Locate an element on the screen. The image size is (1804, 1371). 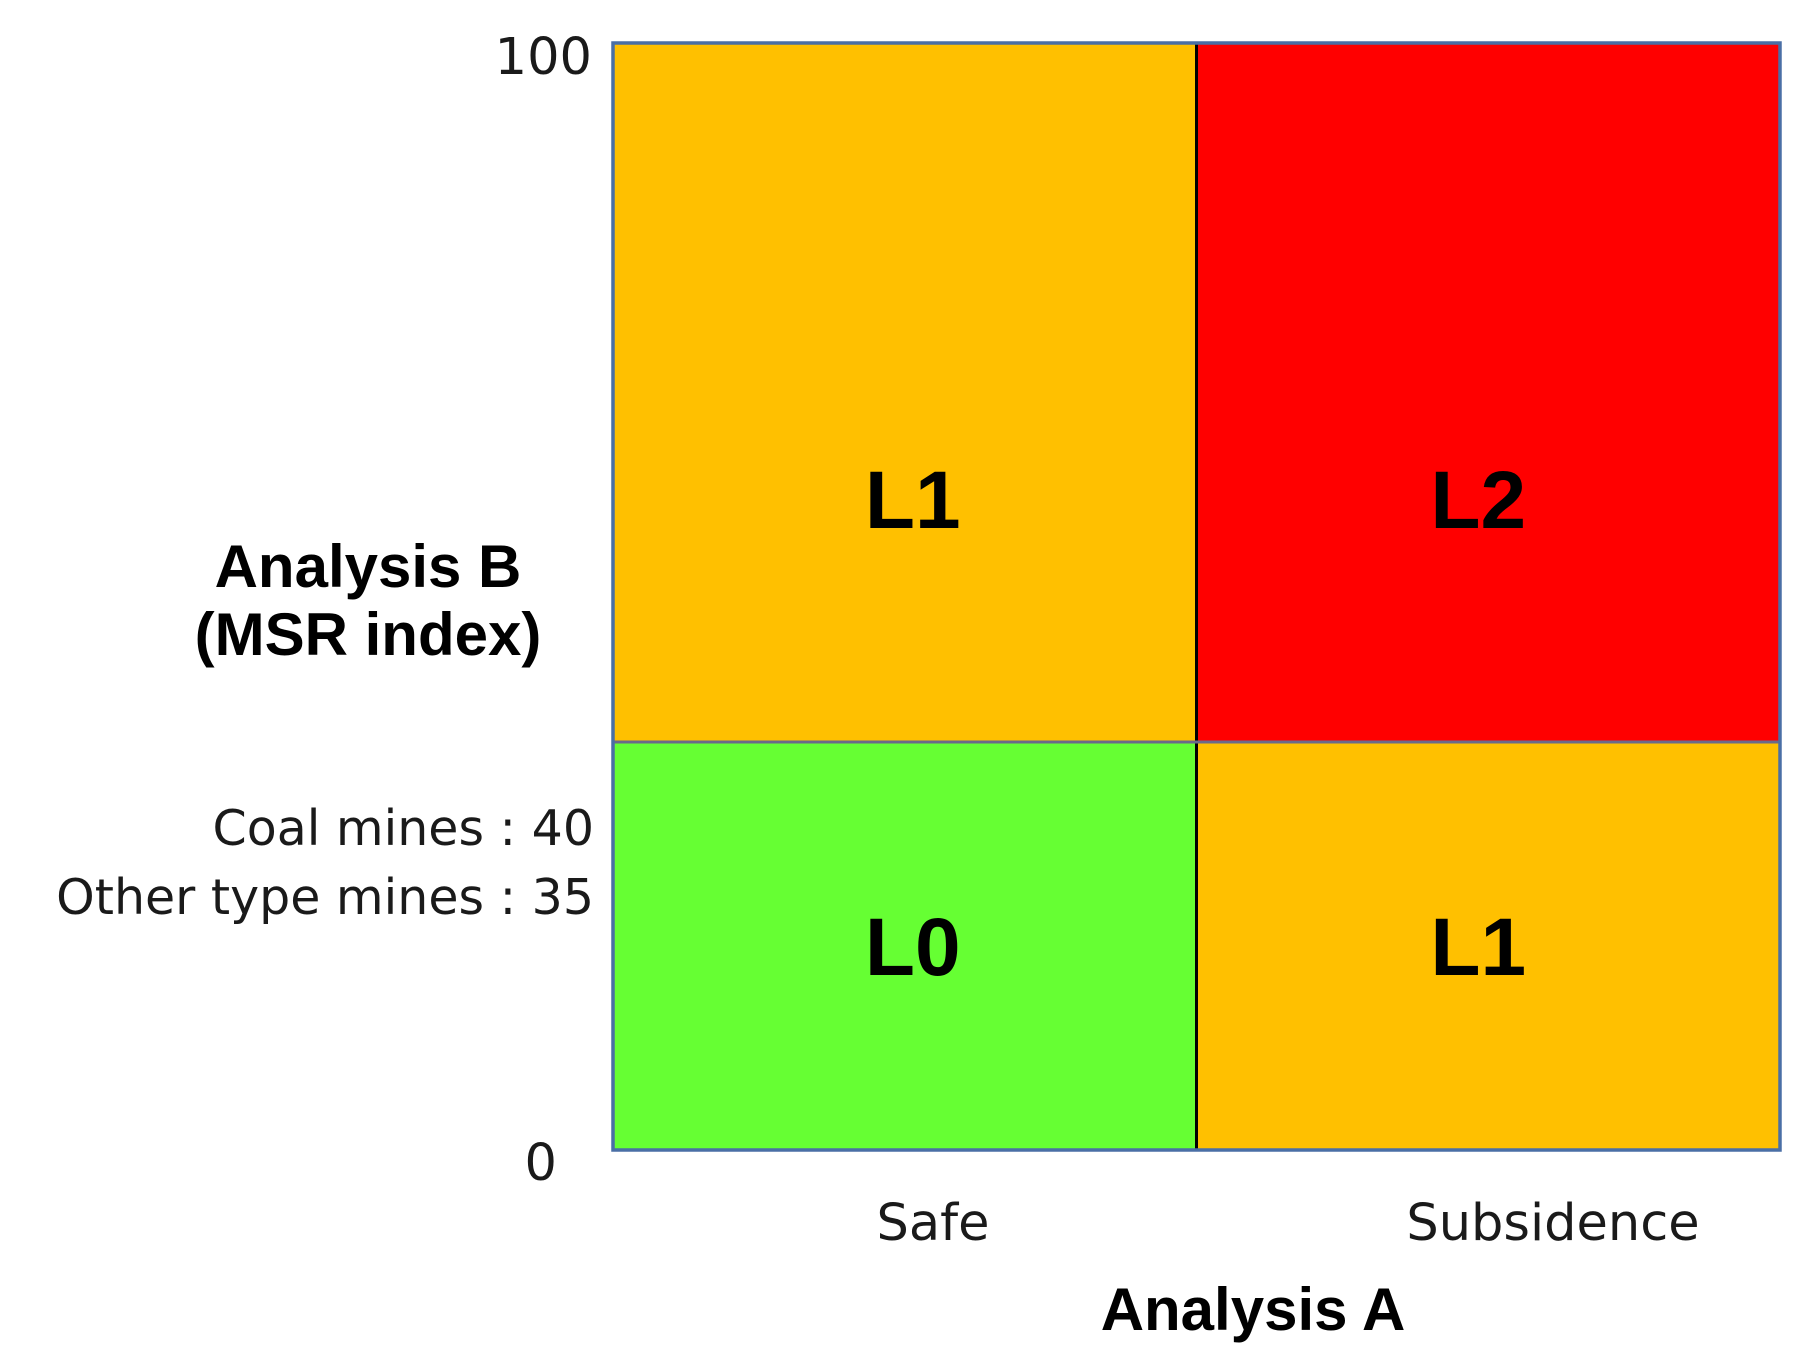
y-axis-subtitle: (MSR index) is located at coordinates (368, 634).